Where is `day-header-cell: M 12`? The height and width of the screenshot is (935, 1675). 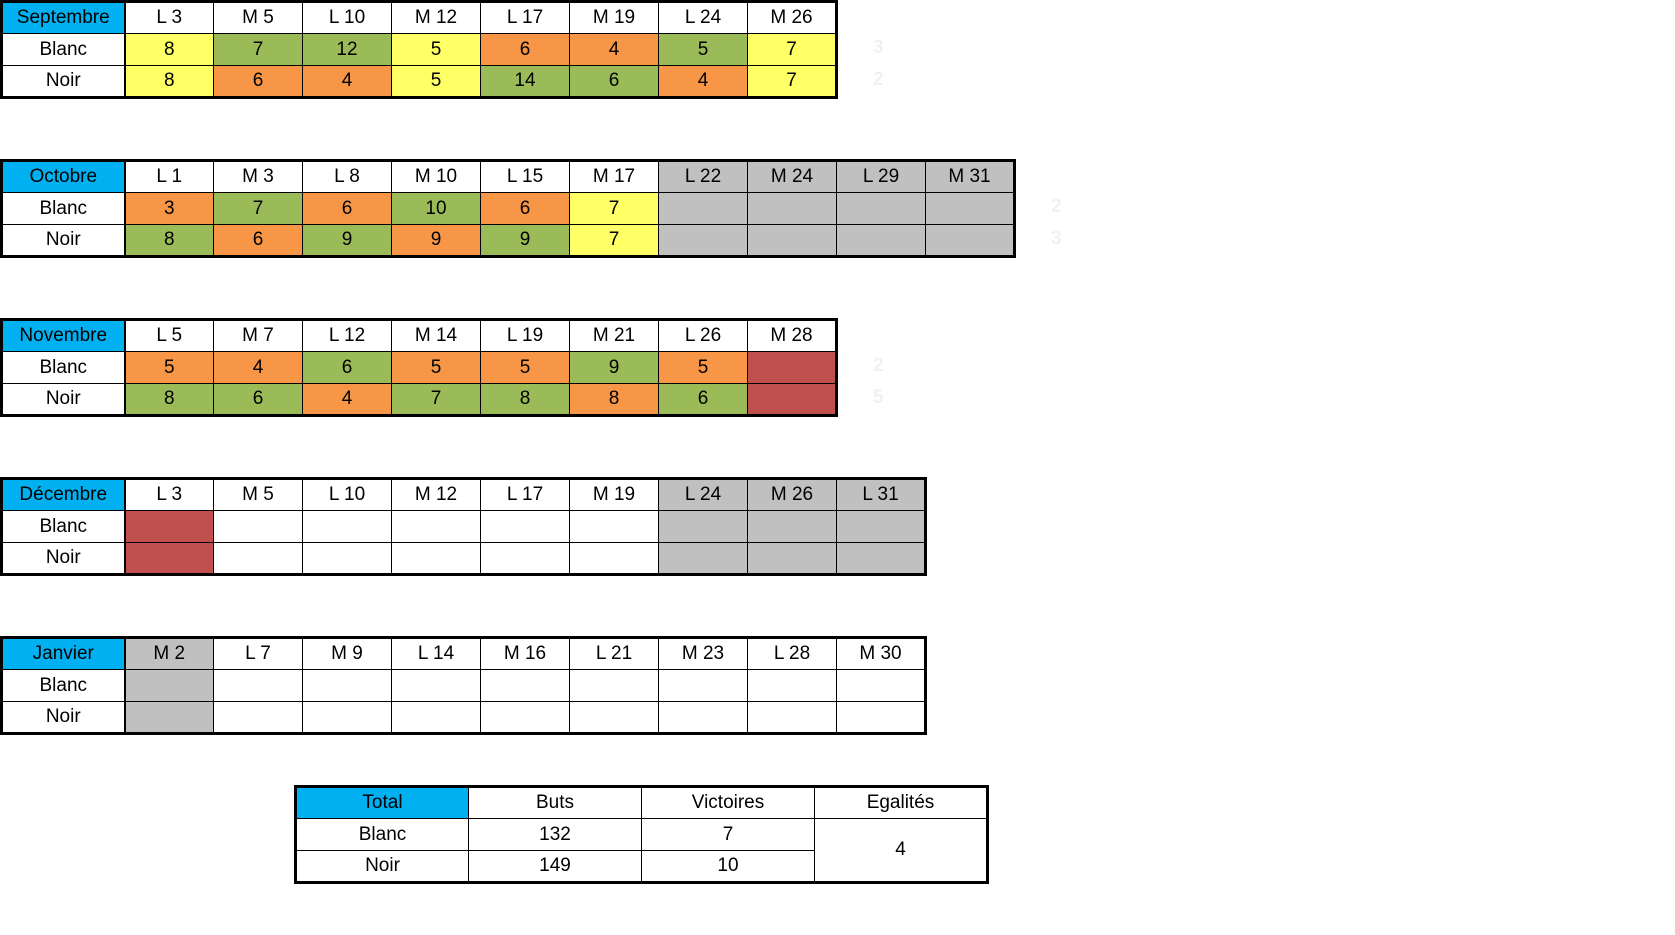
day-header-cell: M 12 is located at coordinates (436, 494).